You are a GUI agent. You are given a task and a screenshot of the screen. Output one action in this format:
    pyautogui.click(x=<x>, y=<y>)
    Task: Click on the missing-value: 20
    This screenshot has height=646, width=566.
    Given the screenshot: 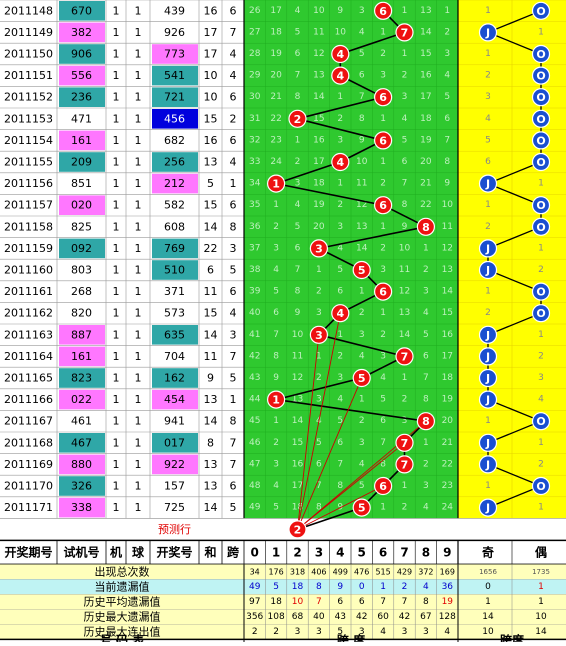 What is the action you would take?
    pyautogui.click(x=276, y=76)
    